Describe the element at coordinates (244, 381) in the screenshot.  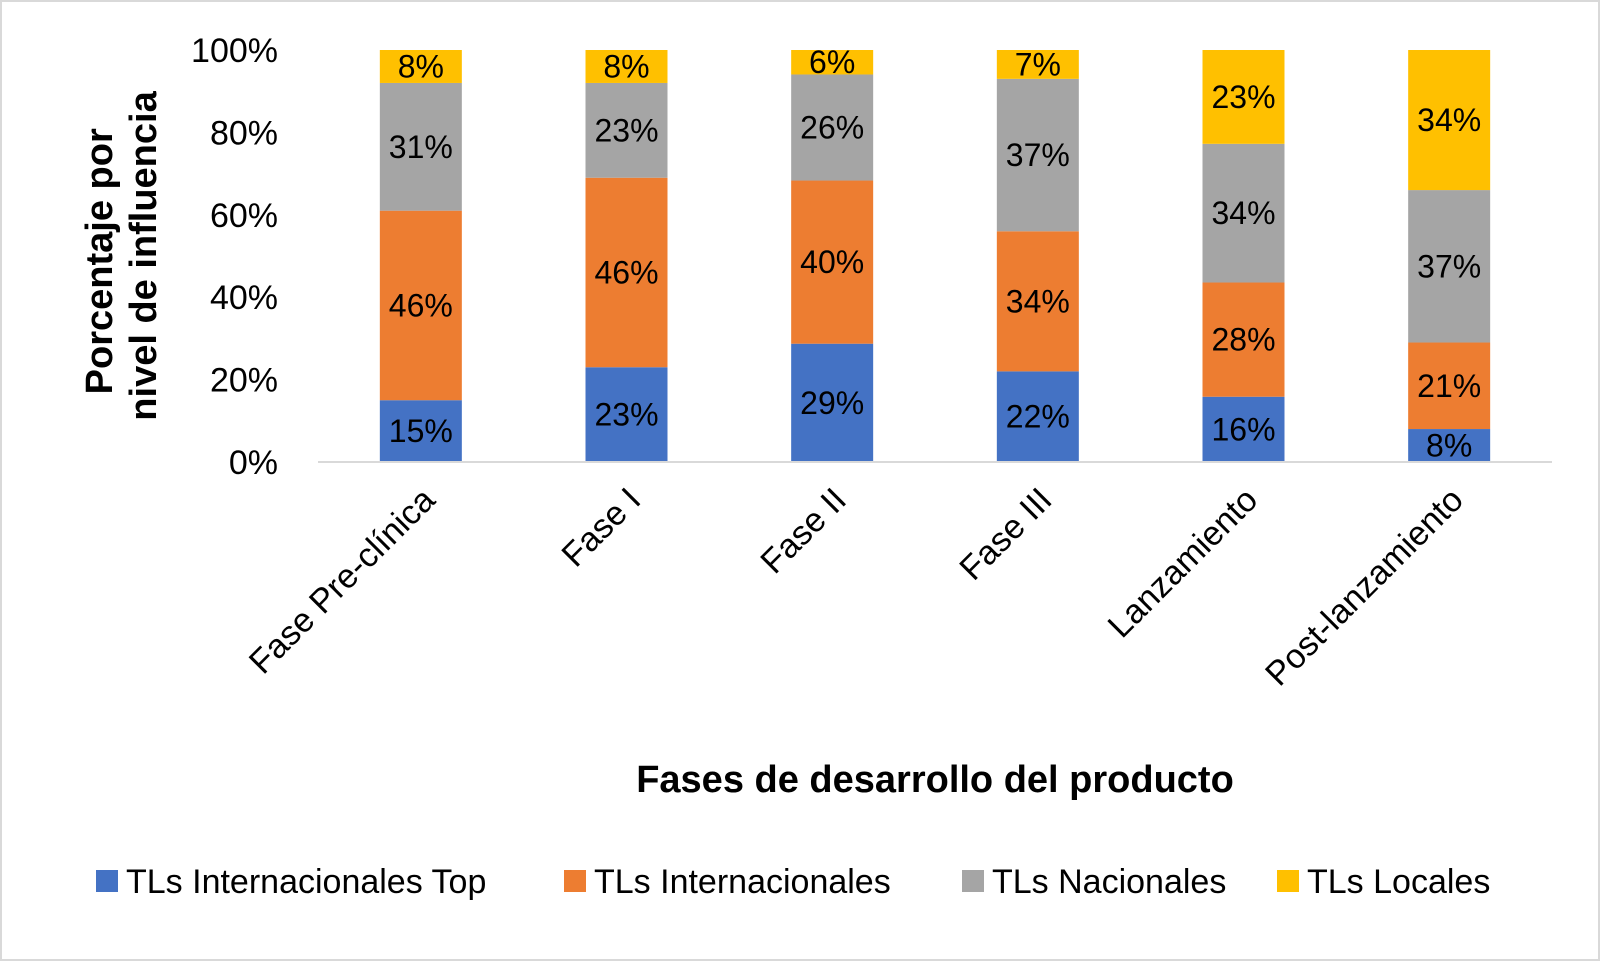
I see `y-tick-label: 20%` at that location.